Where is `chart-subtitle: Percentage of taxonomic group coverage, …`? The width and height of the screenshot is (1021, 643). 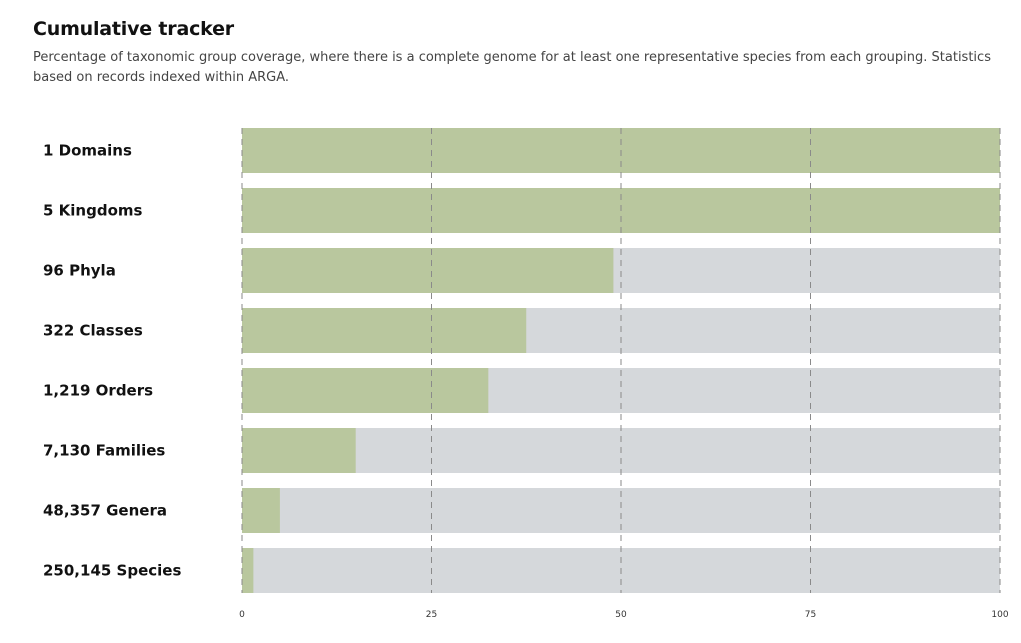
chart-subtitle: Percentage of taxonomic group coverage, … is located at coordinates (512, 67).